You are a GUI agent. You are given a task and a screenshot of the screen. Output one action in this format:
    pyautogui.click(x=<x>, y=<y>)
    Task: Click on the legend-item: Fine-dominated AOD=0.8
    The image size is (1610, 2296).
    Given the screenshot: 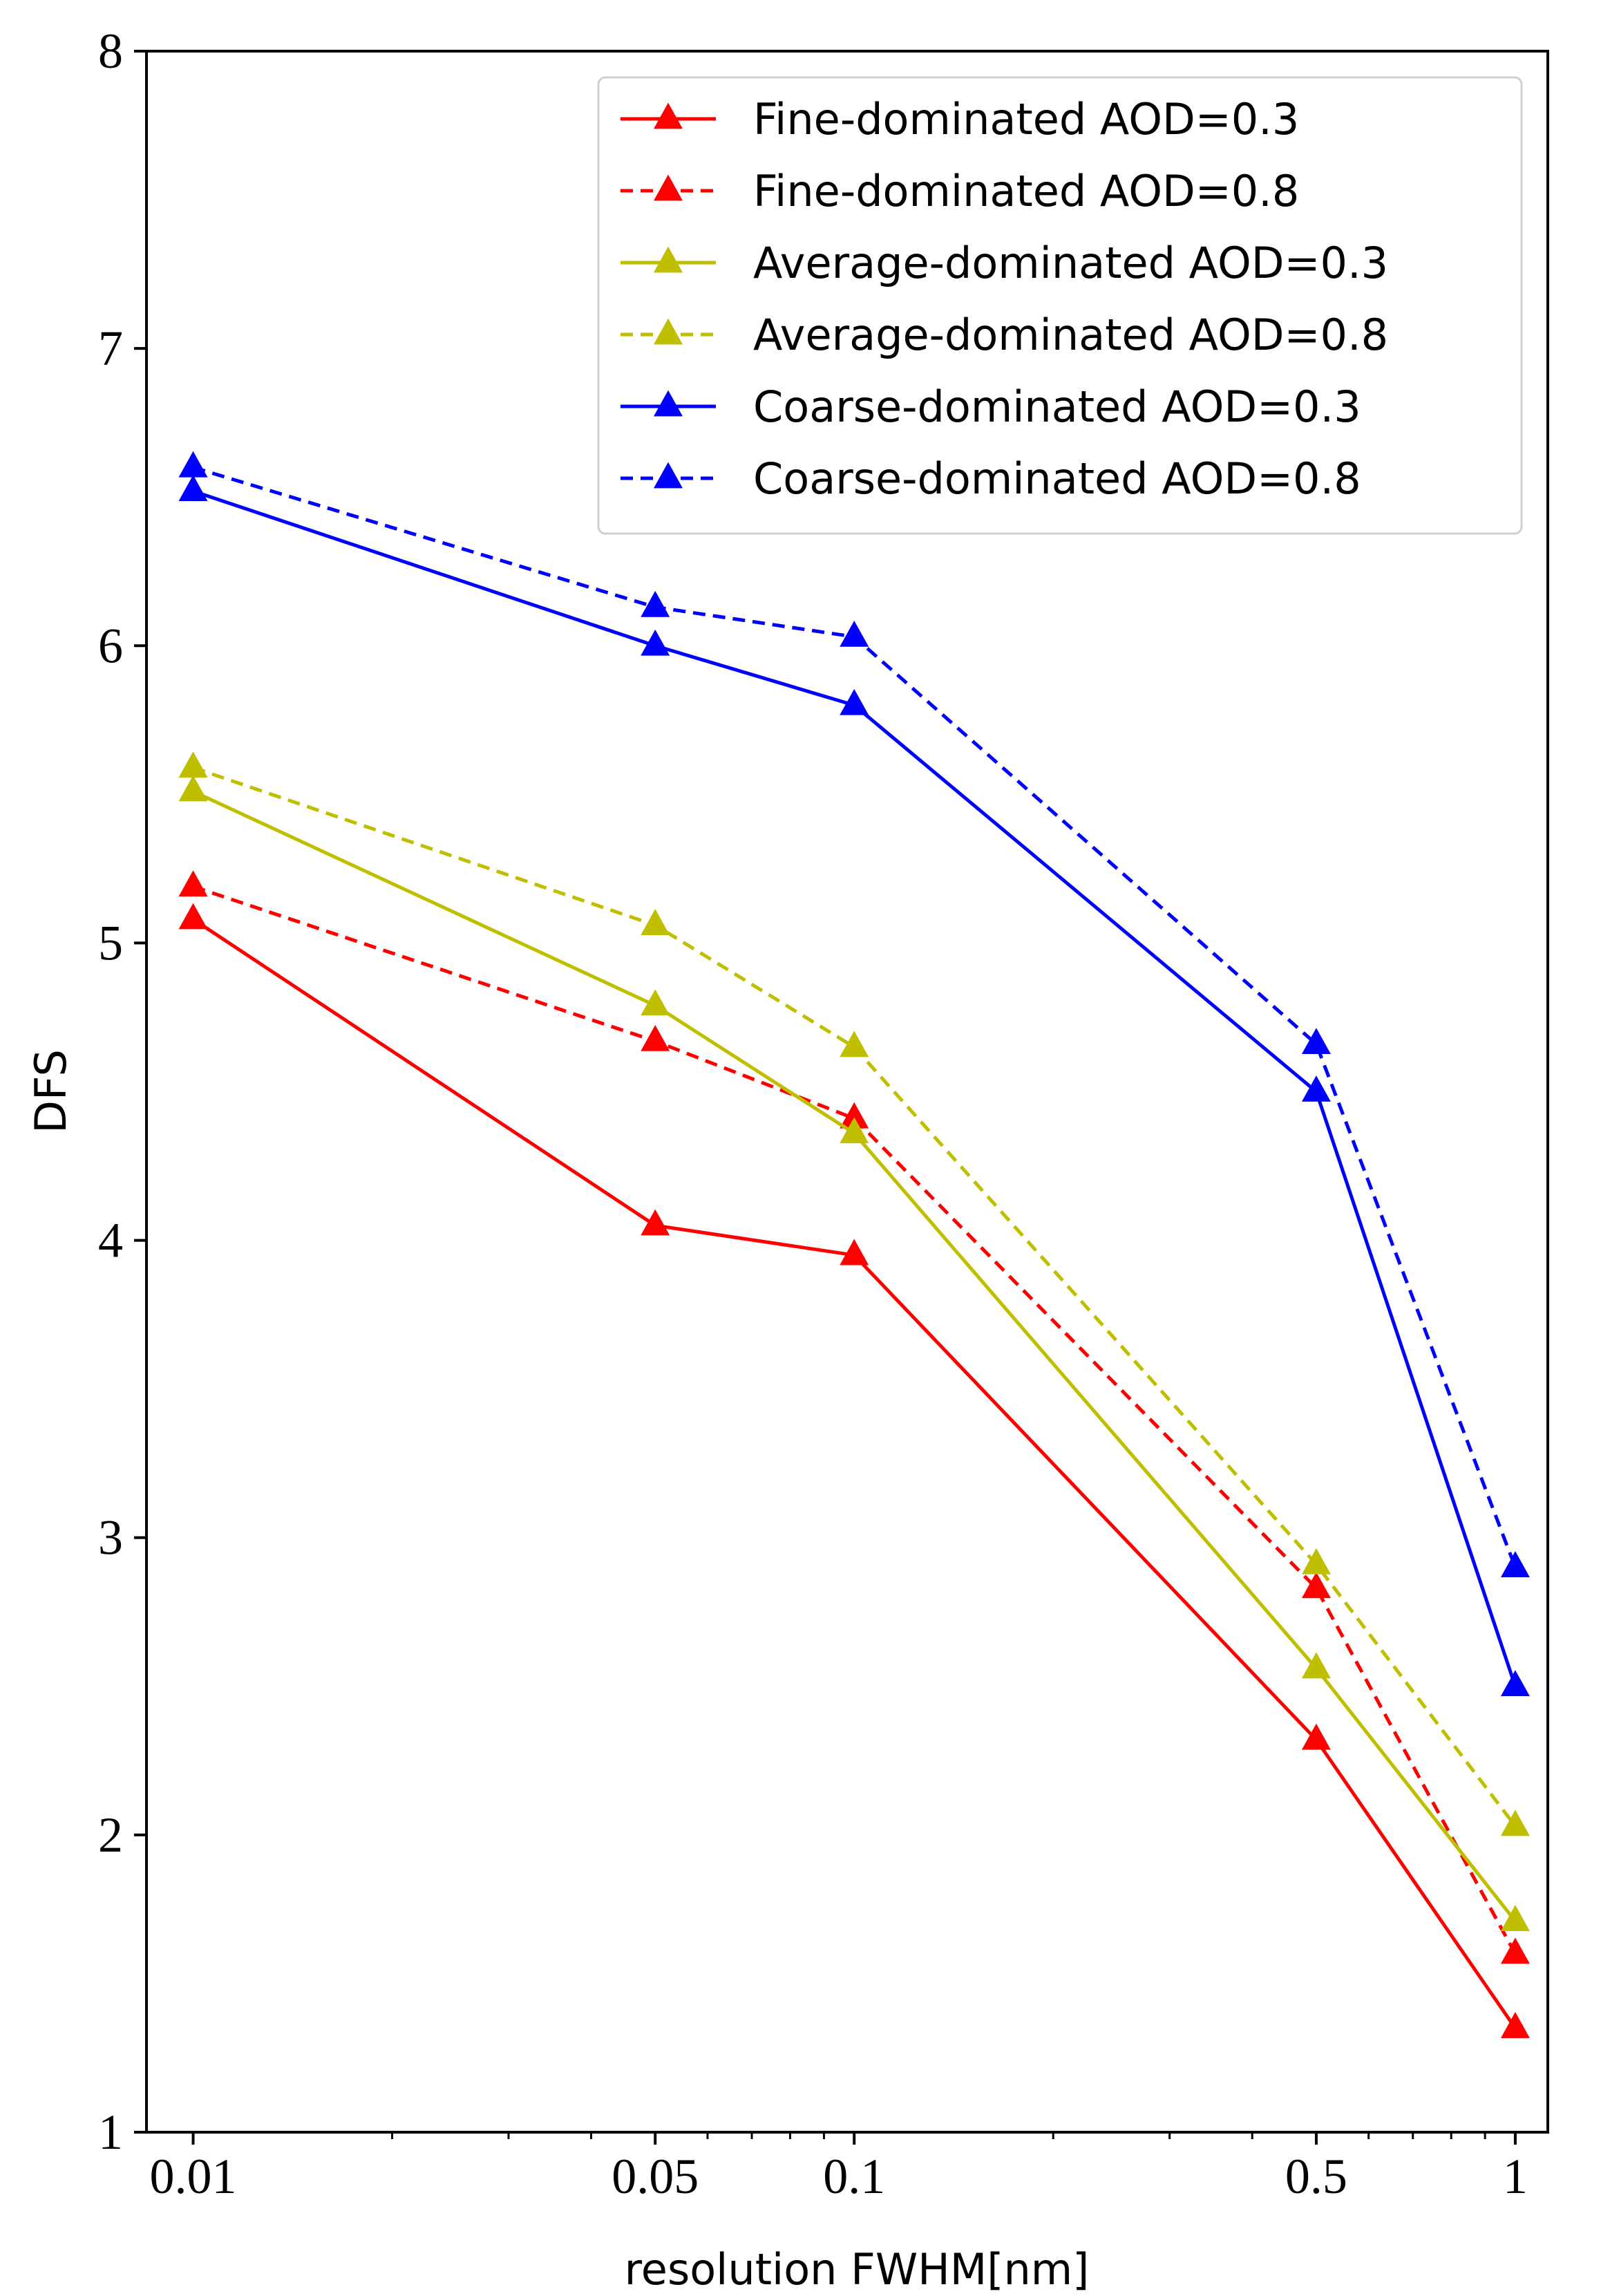 What is the action you would take?
    pyautogui.click(x=960, y=191)
    